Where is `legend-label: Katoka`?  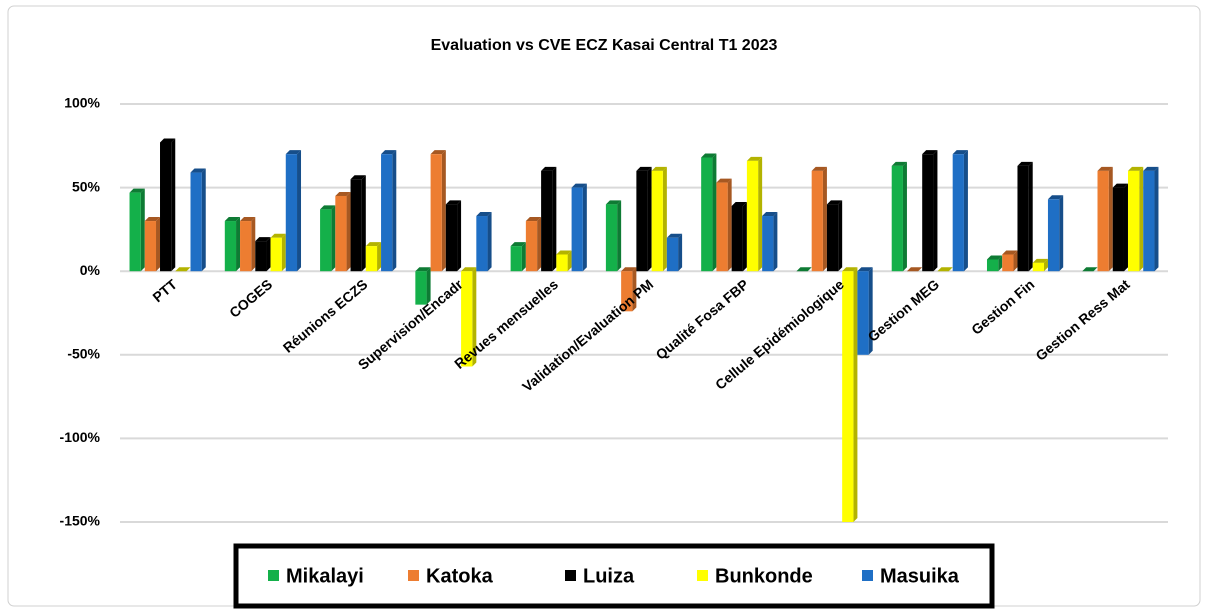 legend-label: Katoka is located at coordinates (460, 576).